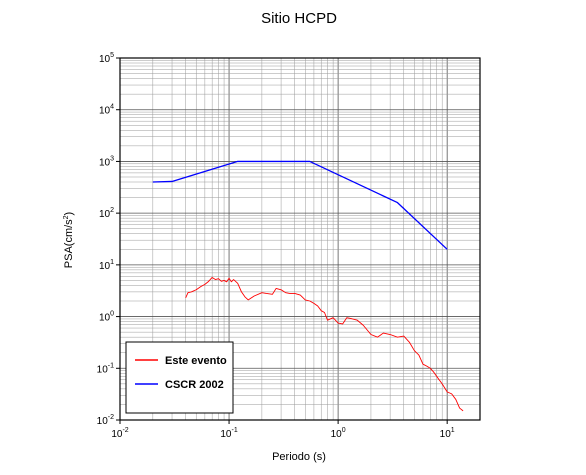 This screenshot has height=475, width=586. Describe the element at coordinates (338, 433) in the screenshot. I see `x-tick-label: 10⁰` at that location.